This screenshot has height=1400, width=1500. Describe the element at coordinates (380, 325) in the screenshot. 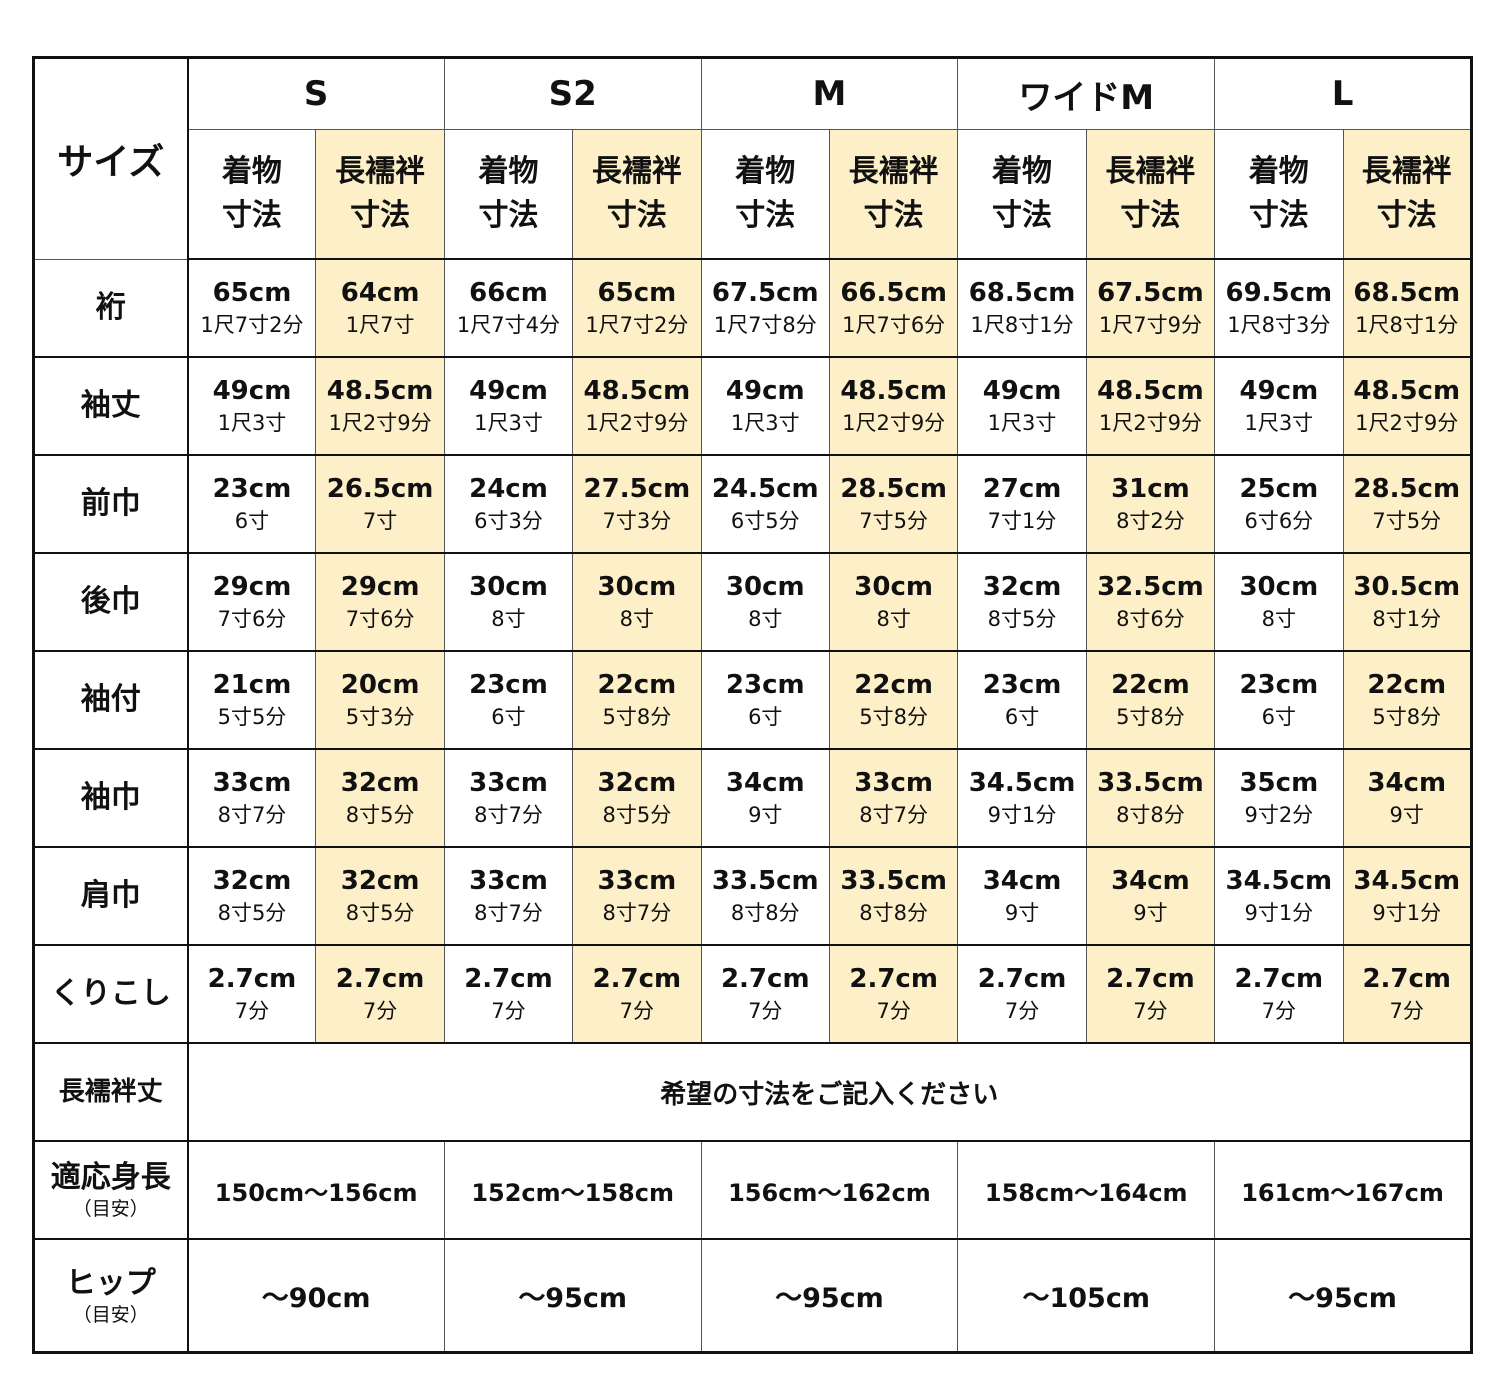

I see `shaku-value: 1尺7寸` at that location.